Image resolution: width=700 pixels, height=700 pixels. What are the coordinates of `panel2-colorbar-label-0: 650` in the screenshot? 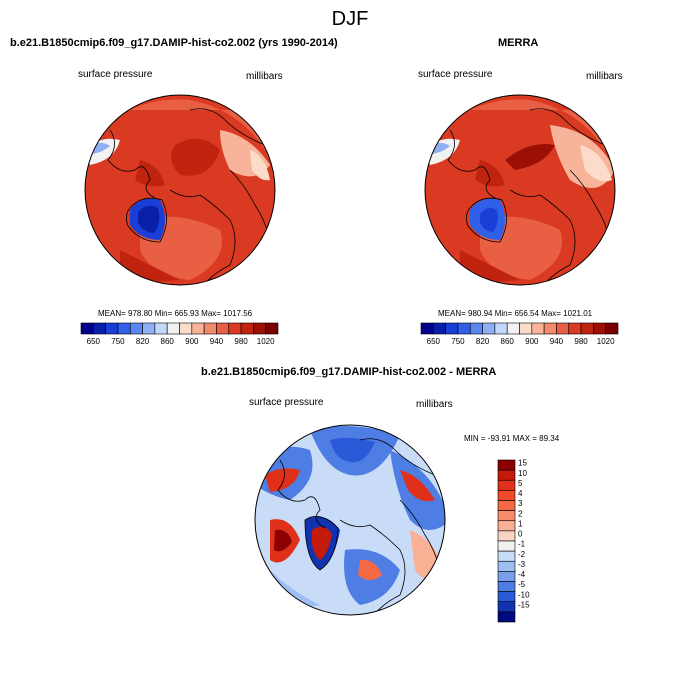 It's located at (434, 341).